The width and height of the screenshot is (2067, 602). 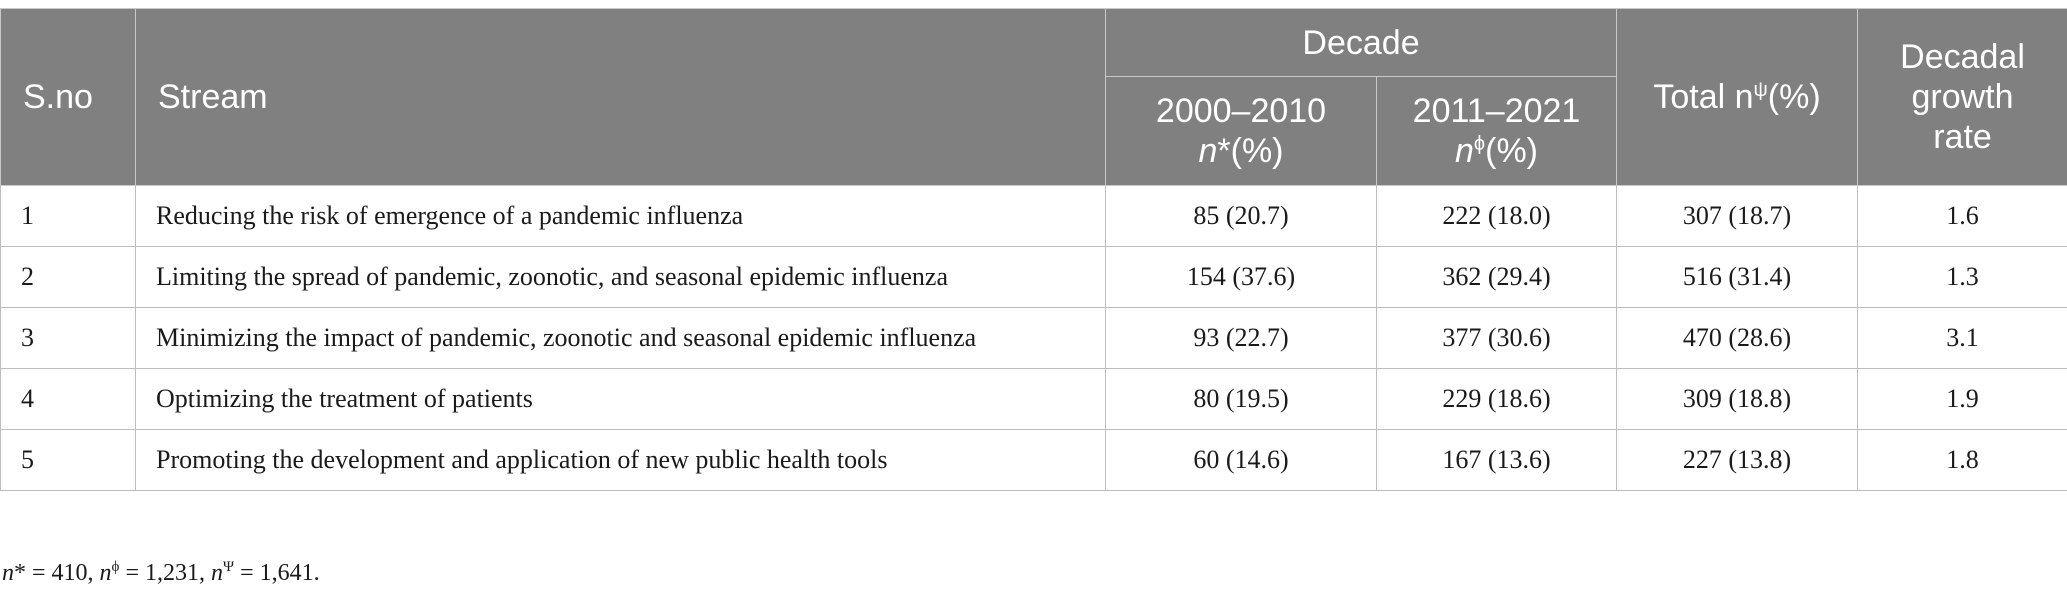 I want to click on cell-growth-rate: 1.3, so click(x=1962, y=277).